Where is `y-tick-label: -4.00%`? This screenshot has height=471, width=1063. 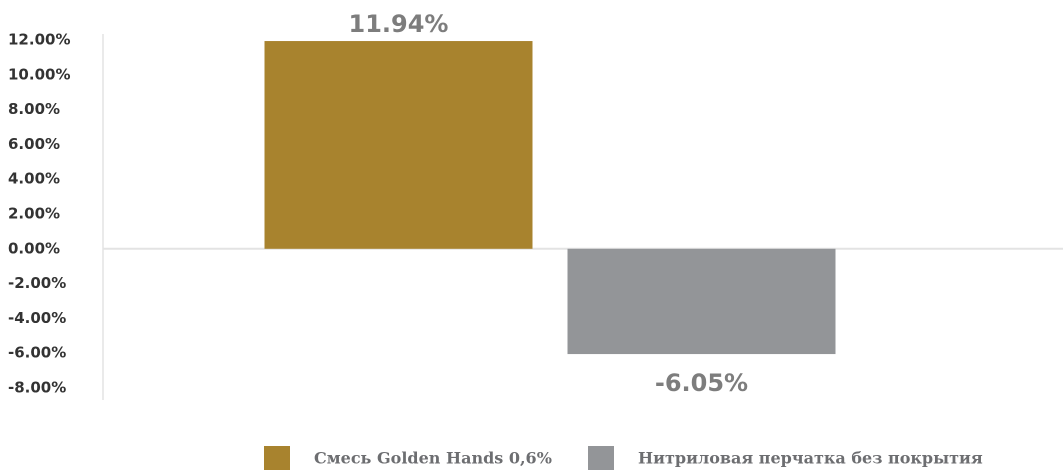 y-tick-label: -4.00% is located at coordinates (37, 318).